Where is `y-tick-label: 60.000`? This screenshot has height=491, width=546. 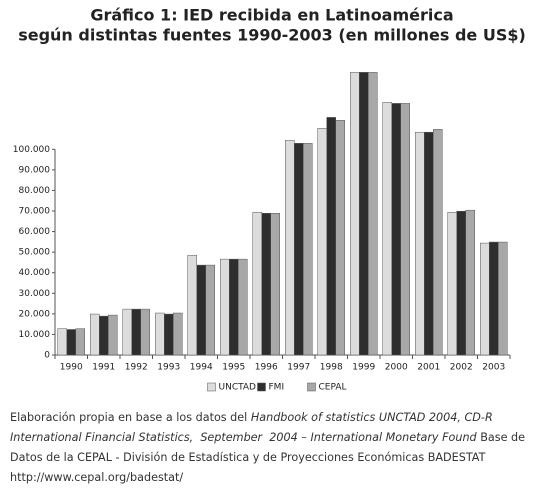
y-tick-label: 60.000 is located at coordinates (35, 232).